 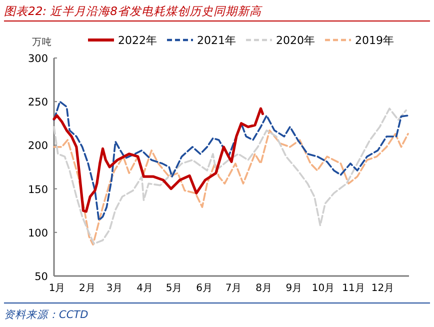 I want to click on y-tick-label: 100, so click(x=38, y=233).